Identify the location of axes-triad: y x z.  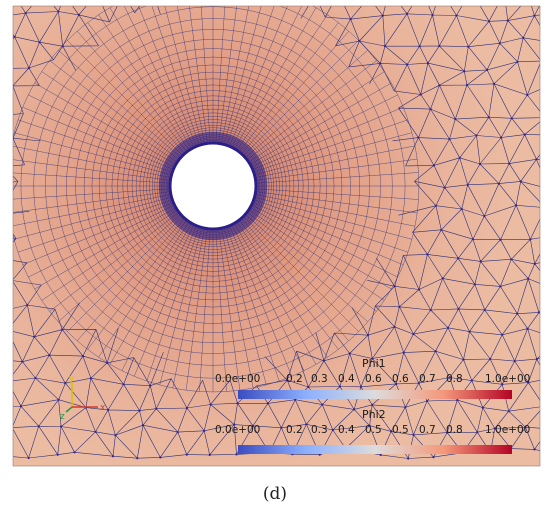
(83, 398).